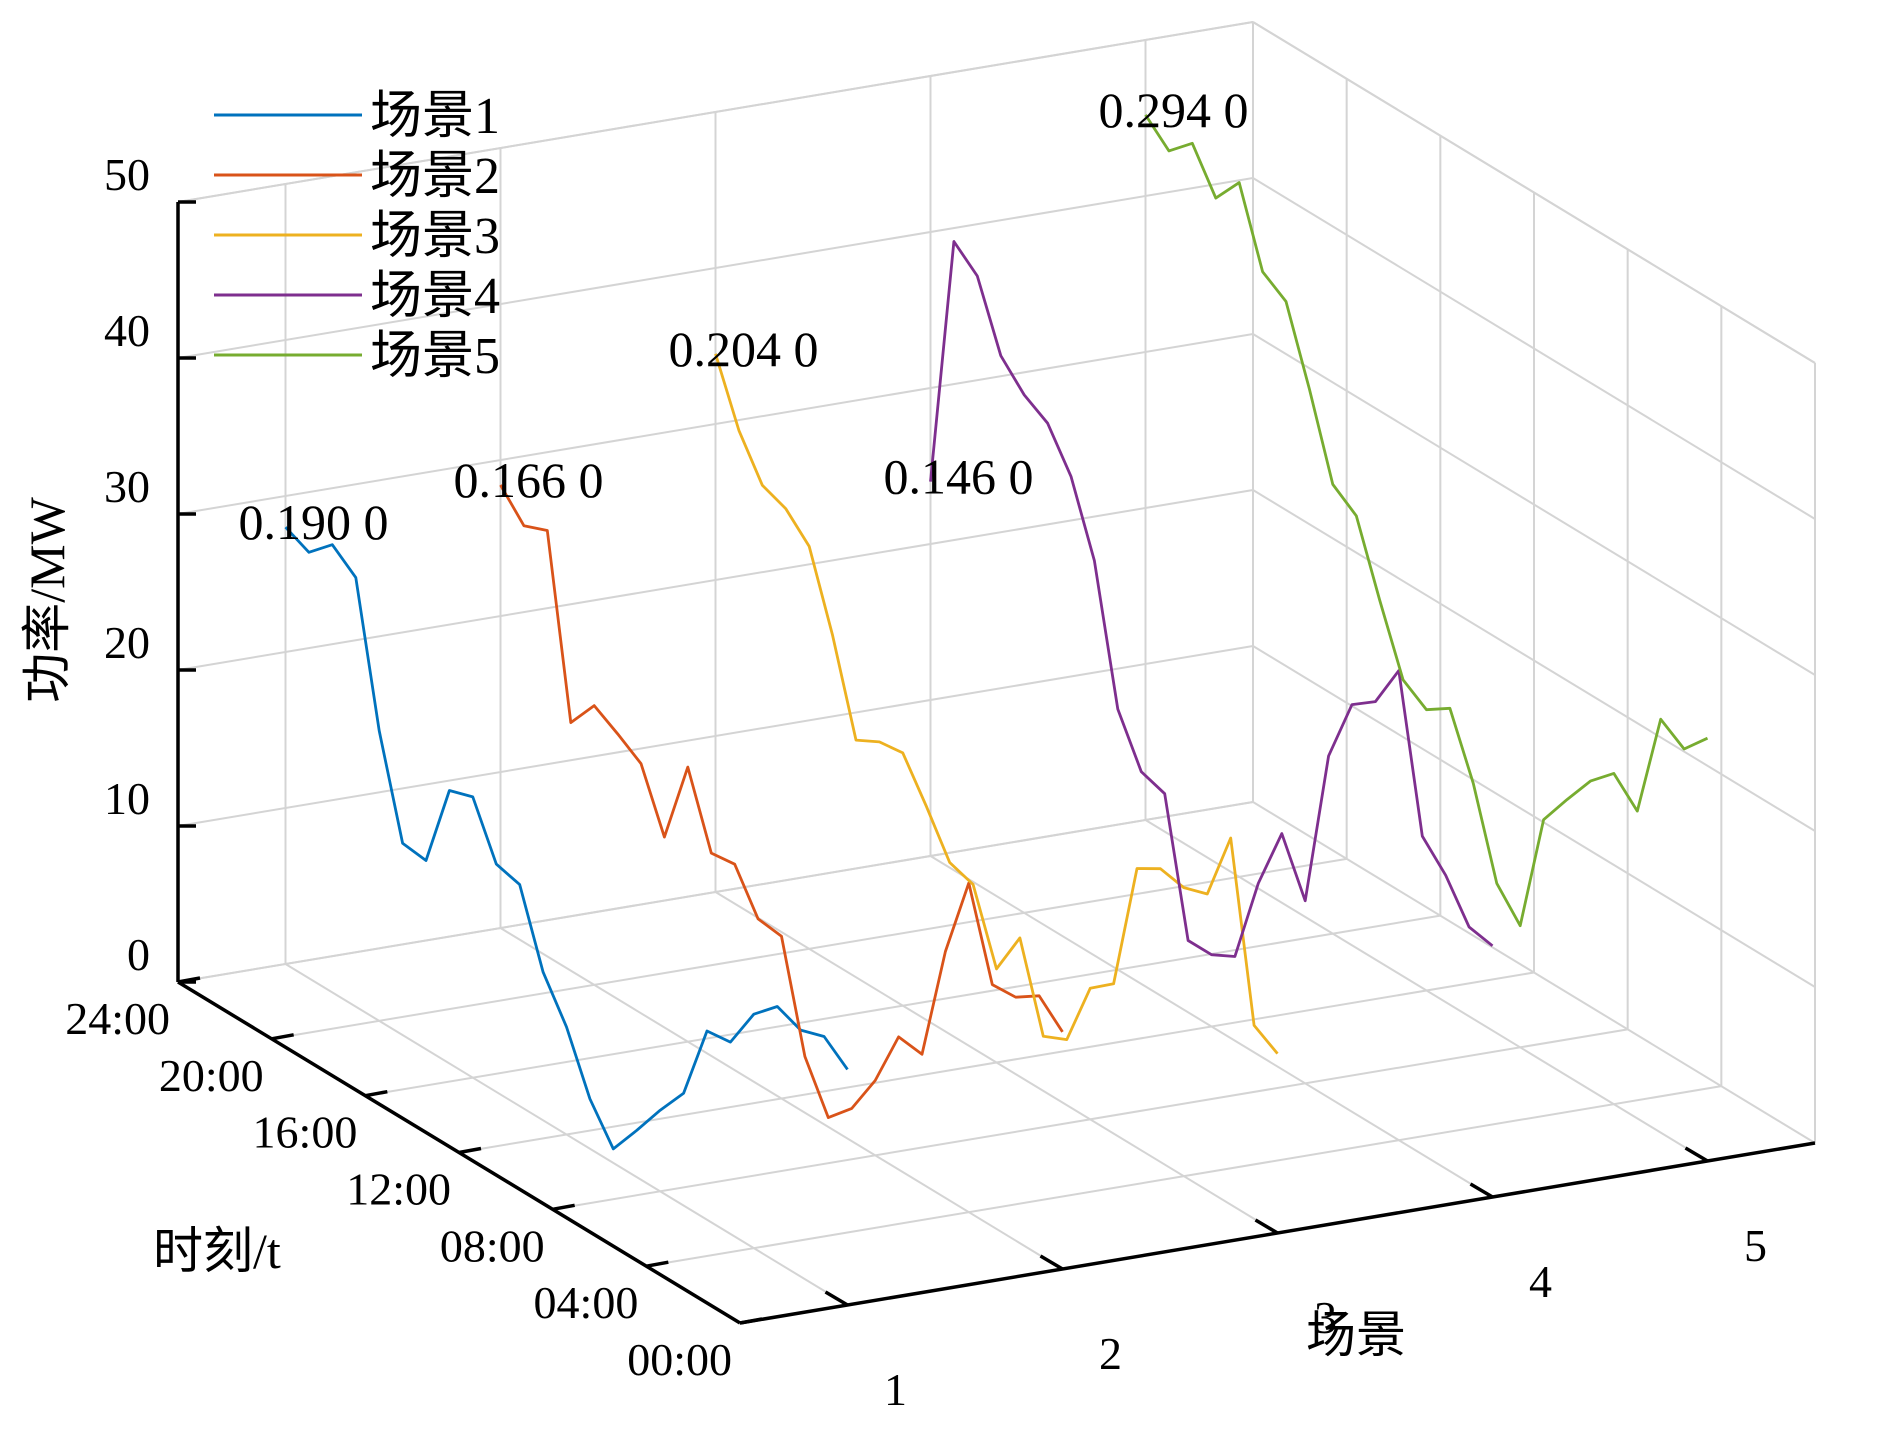  I want to click on y-tick-label: 20:00, so click(211, 1075).